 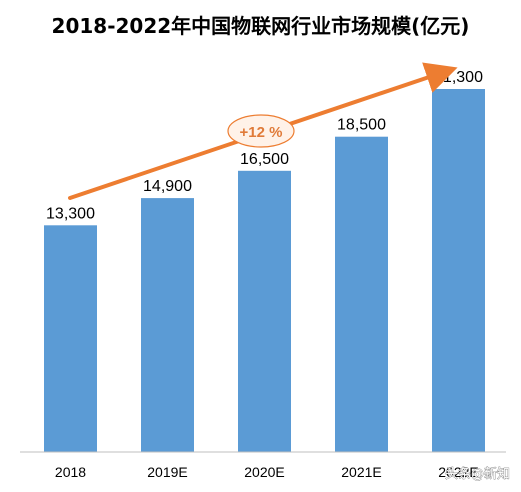 What do you see at coordinates (361, 125) in the screenshot?
I see `value-label-2021E: 18,500` at bounding box center [361, 125].